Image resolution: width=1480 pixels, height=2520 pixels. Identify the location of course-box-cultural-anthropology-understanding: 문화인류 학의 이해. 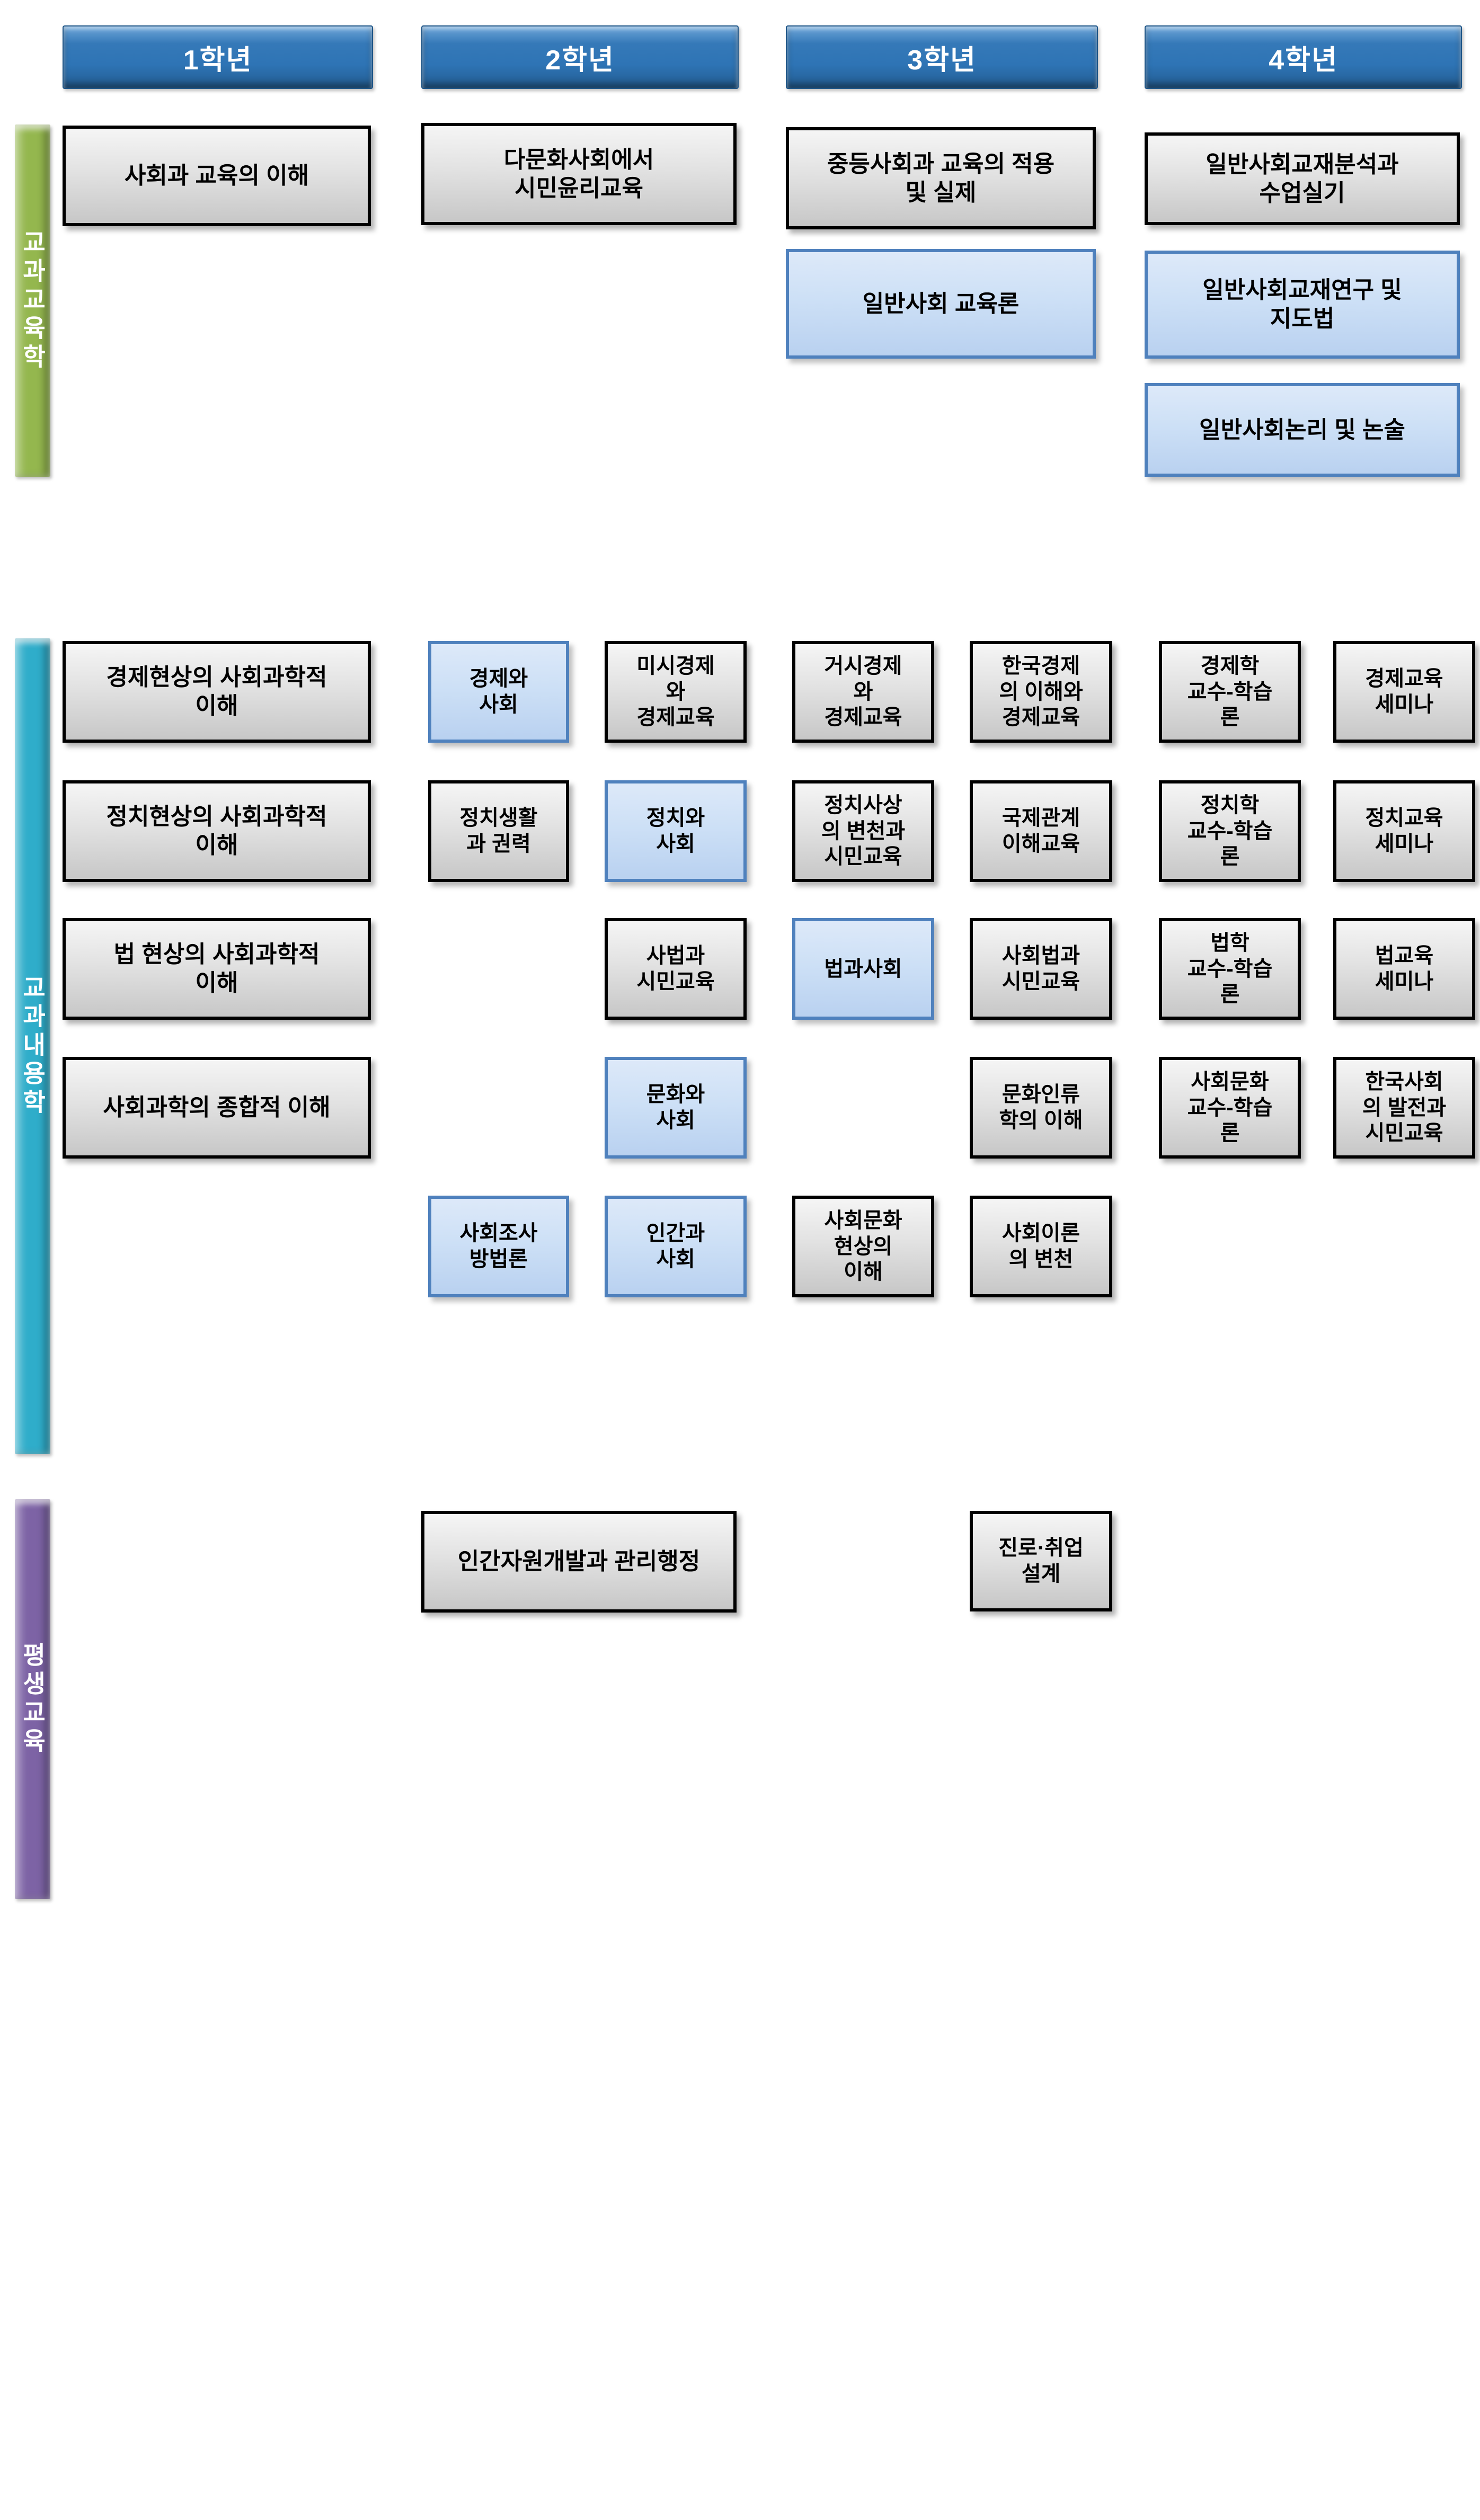
(1041, 1108).